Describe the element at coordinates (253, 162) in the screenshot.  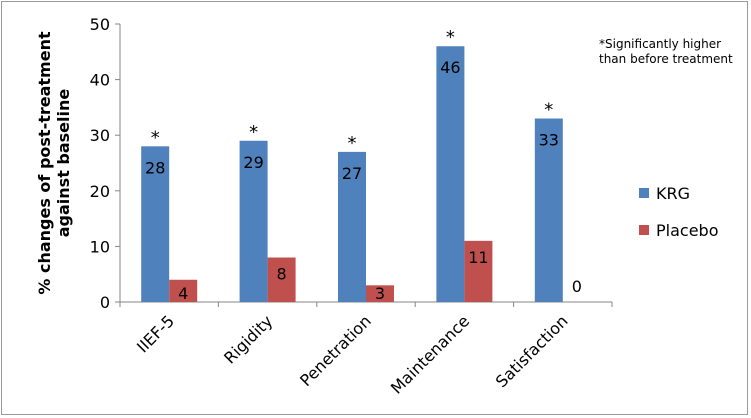
I see `data-label: 29` at that location.